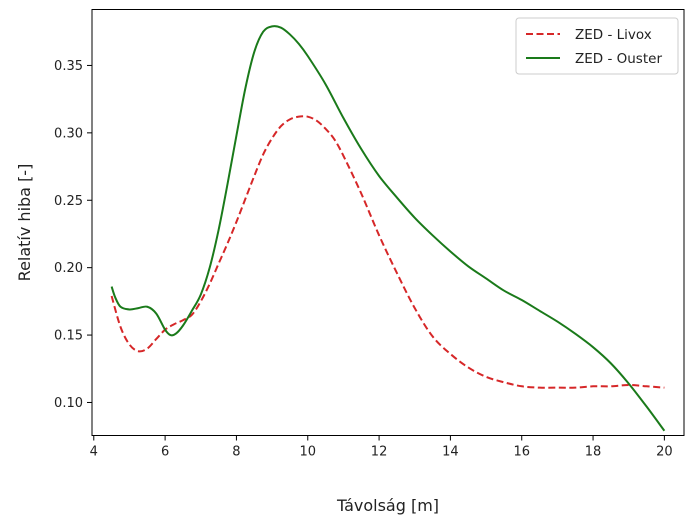 Image resolution: width=692 pixels, height=520 pixels. Describe the element at coordinates (387, 505) in the screenshot. I see `x-axis-label: Távolság [m]` at that location.